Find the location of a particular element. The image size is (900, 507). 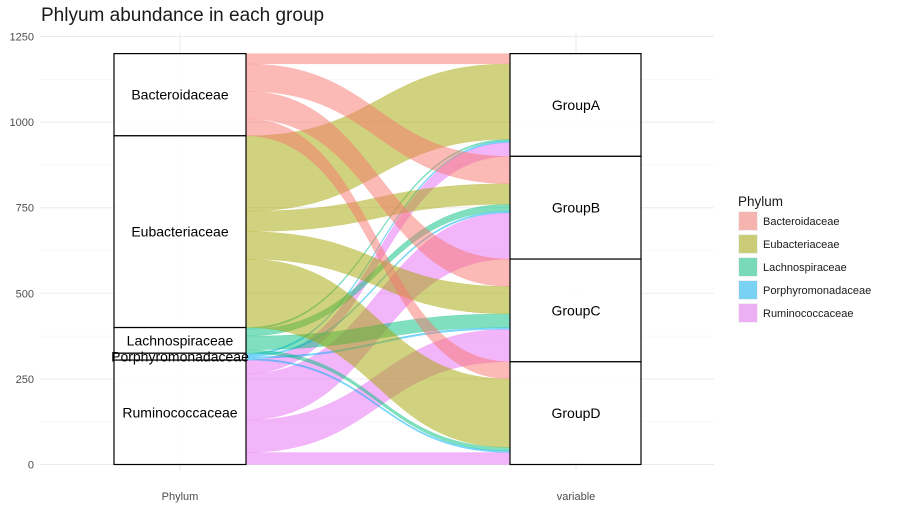

stratum-label-groupb: GroupB is located at coordinates (576, 208).